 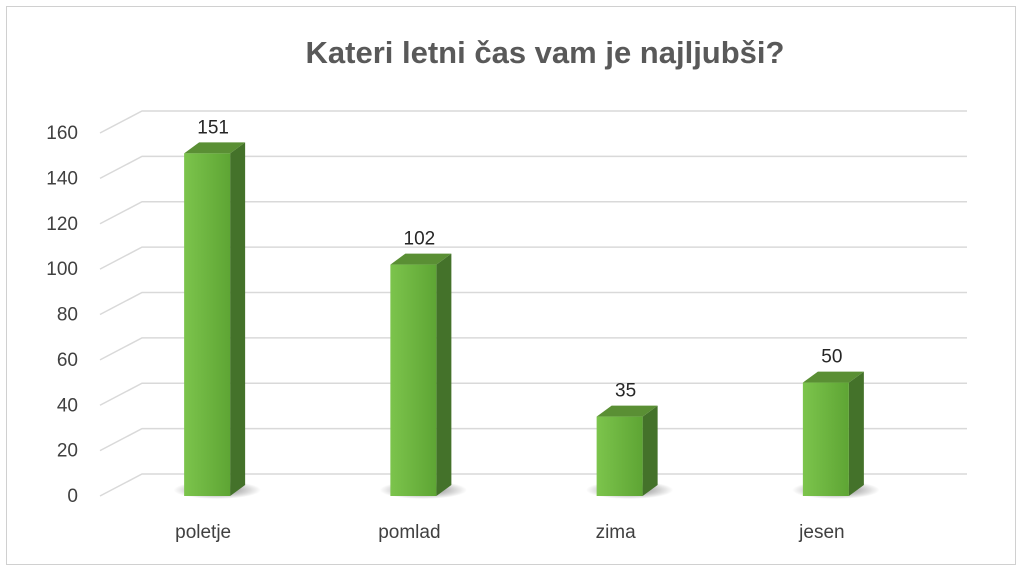 What do you see at coordinates (509, 532) in the screenshot?
I see `x-axis-categories: poletje pomlad zima jesen` at bounding box center [509, 532].